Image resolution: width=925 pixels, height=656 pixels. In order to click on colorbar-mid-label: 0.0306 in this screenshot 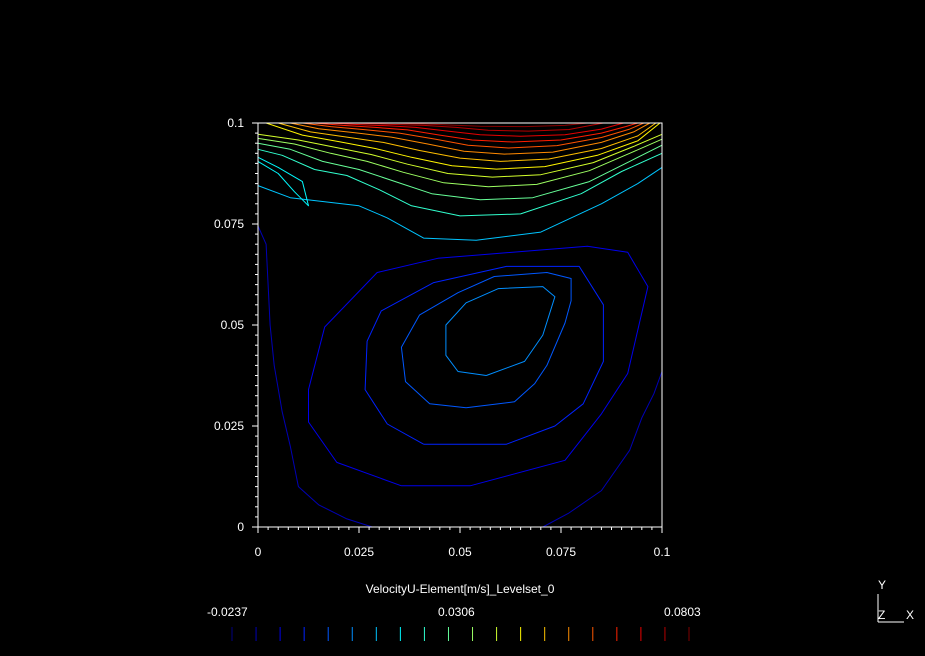, I will do `click(456, 612)`.